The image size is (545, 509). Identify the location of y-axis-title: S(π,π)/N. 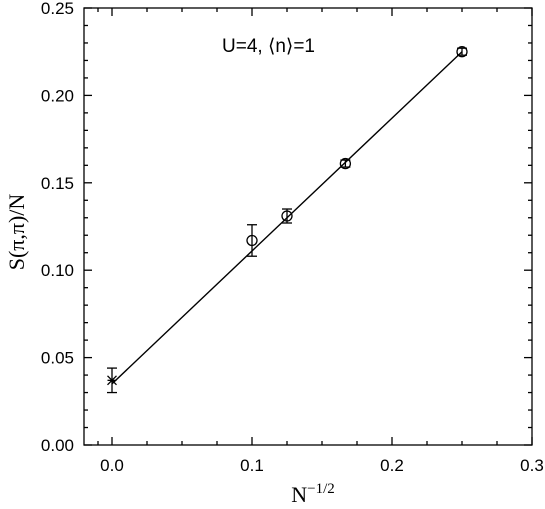
(16, 232).